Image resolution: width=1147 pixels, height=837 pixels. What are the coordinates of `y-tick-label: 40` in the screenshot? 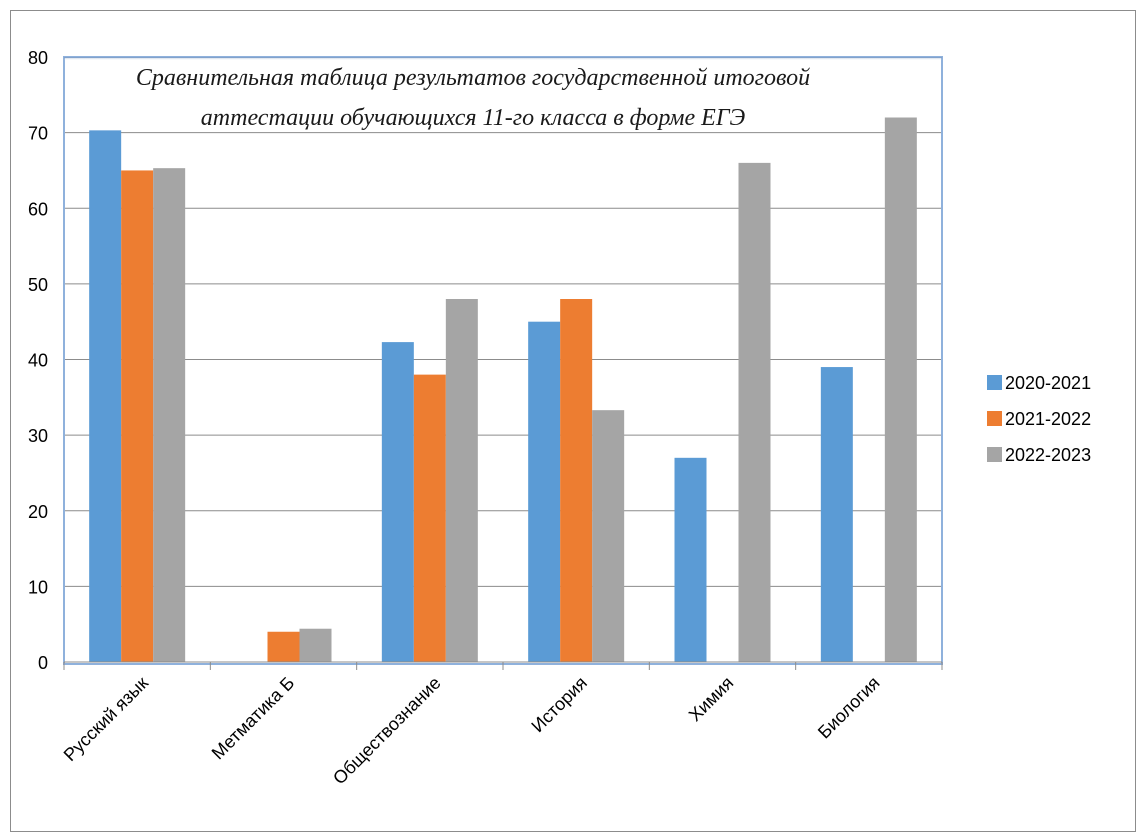 It's located at (38, 361).